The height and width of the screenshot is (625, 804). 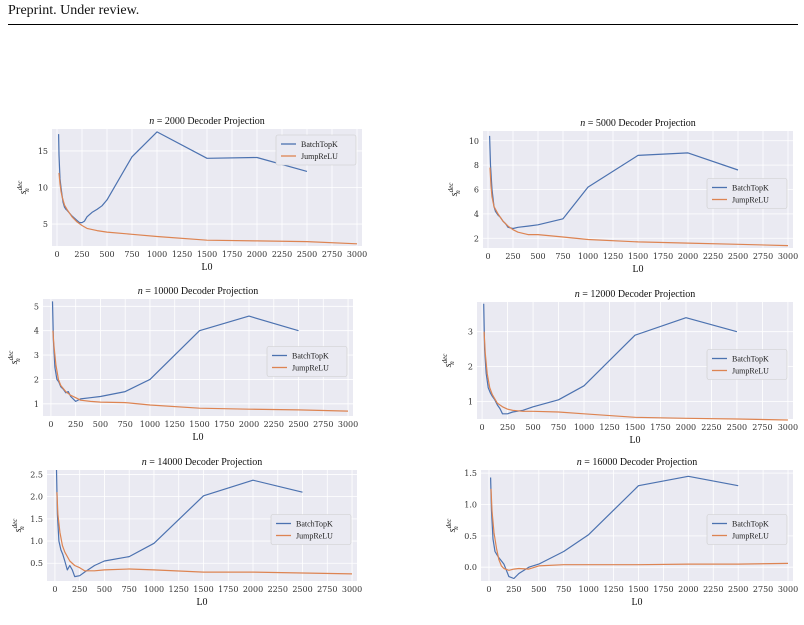 What do you see at coordinates (606, 123) in the screenshot?
I see `title-n-value: 5000` at bounding box center [606, 123].